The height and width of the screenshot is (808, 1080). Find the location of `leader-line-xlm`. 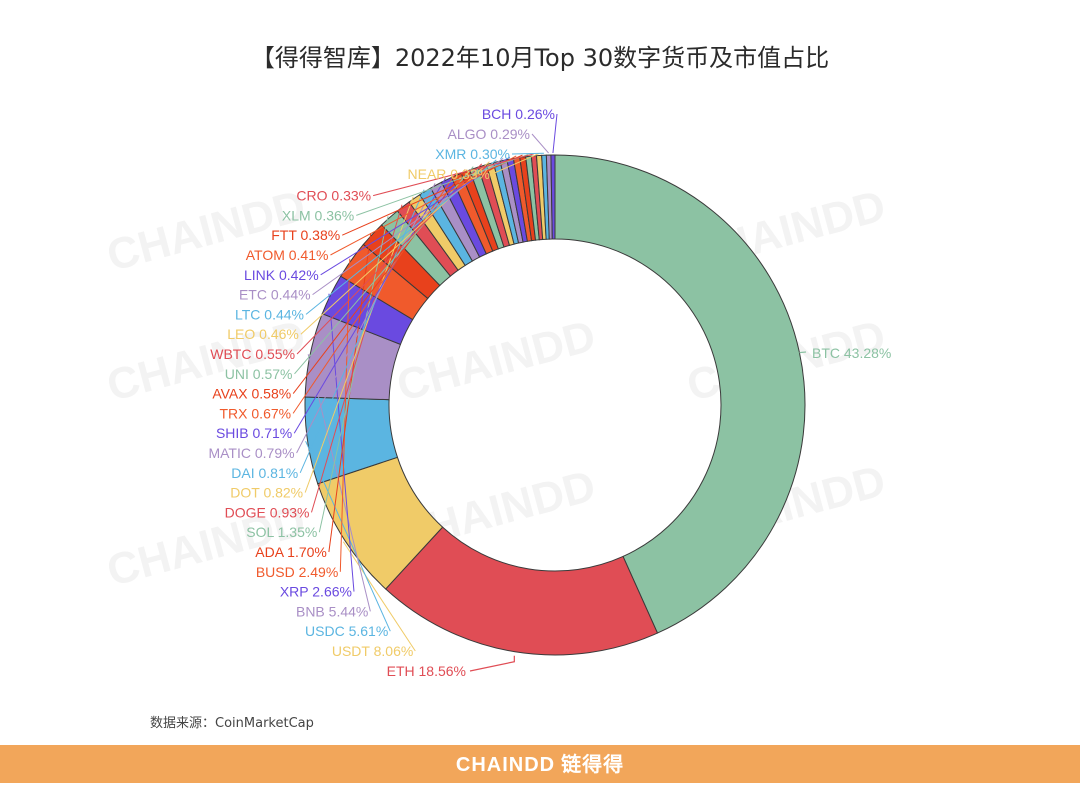

leader-line-xlm is located at coordinates (442, 184).